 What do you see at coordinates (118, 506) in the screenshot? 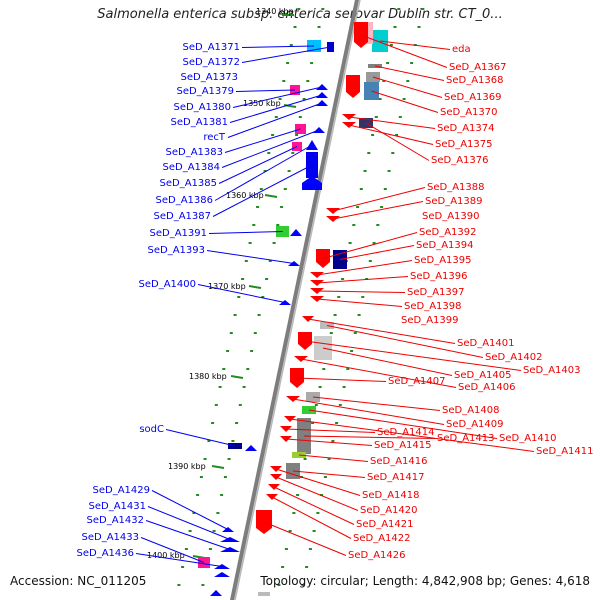
I see `gene-label-SeD_A1431: SeD_A1431` at bounding box center [118, 506].